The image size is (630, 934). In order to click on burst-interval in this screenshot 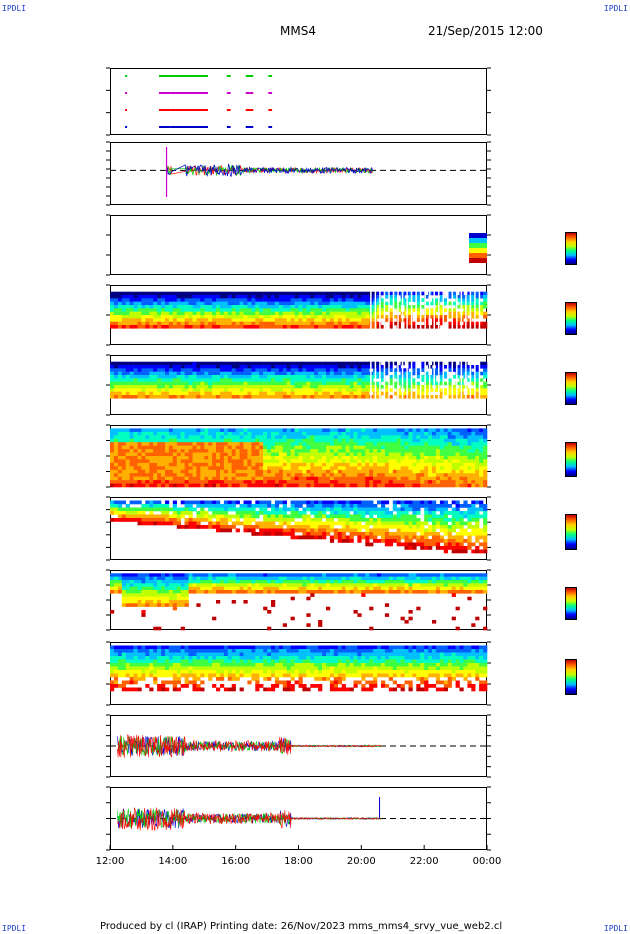, I will do `click(228, 93)`.